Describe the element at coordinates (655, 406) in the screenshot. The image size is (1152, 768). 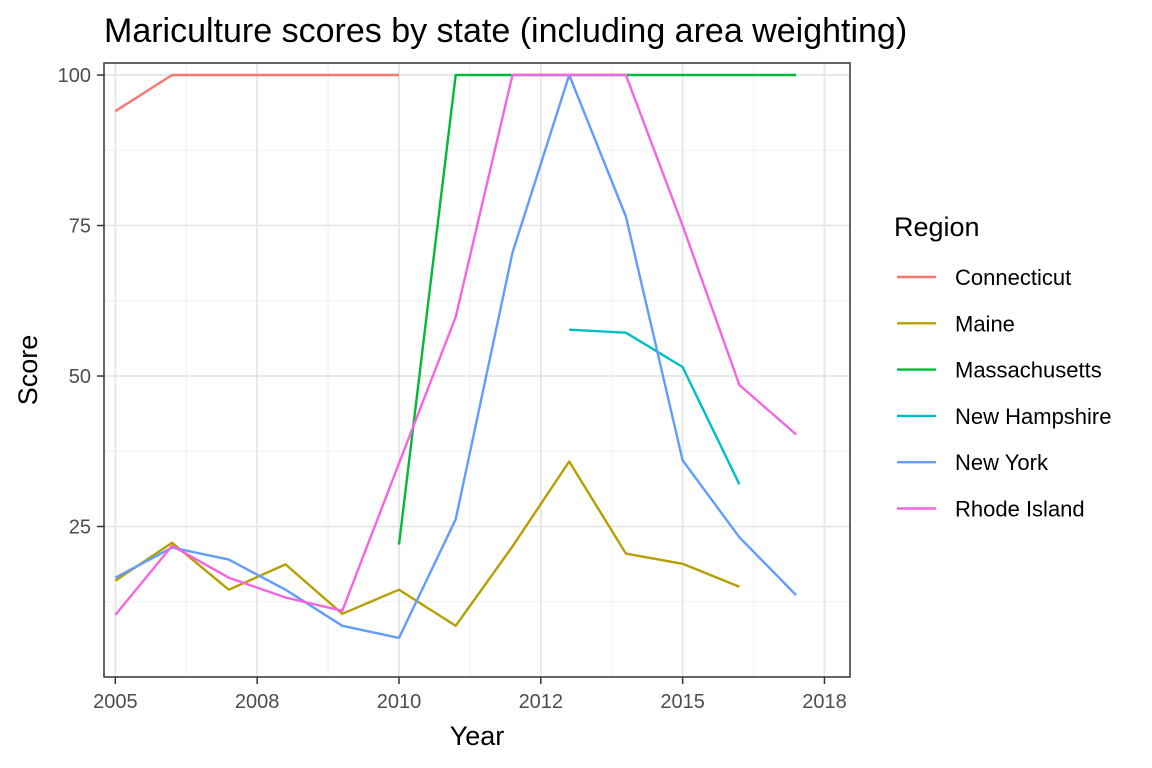
I see `series-line-new-hampshire` at that location.